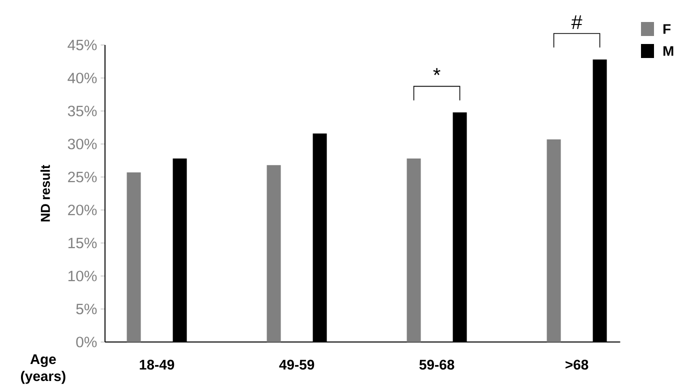 The image size is (685, 387). What do you see at coordinates (86, 309) in the screenshot?
I see `y-tick-label: 5%` at bounding box center [86, 309].